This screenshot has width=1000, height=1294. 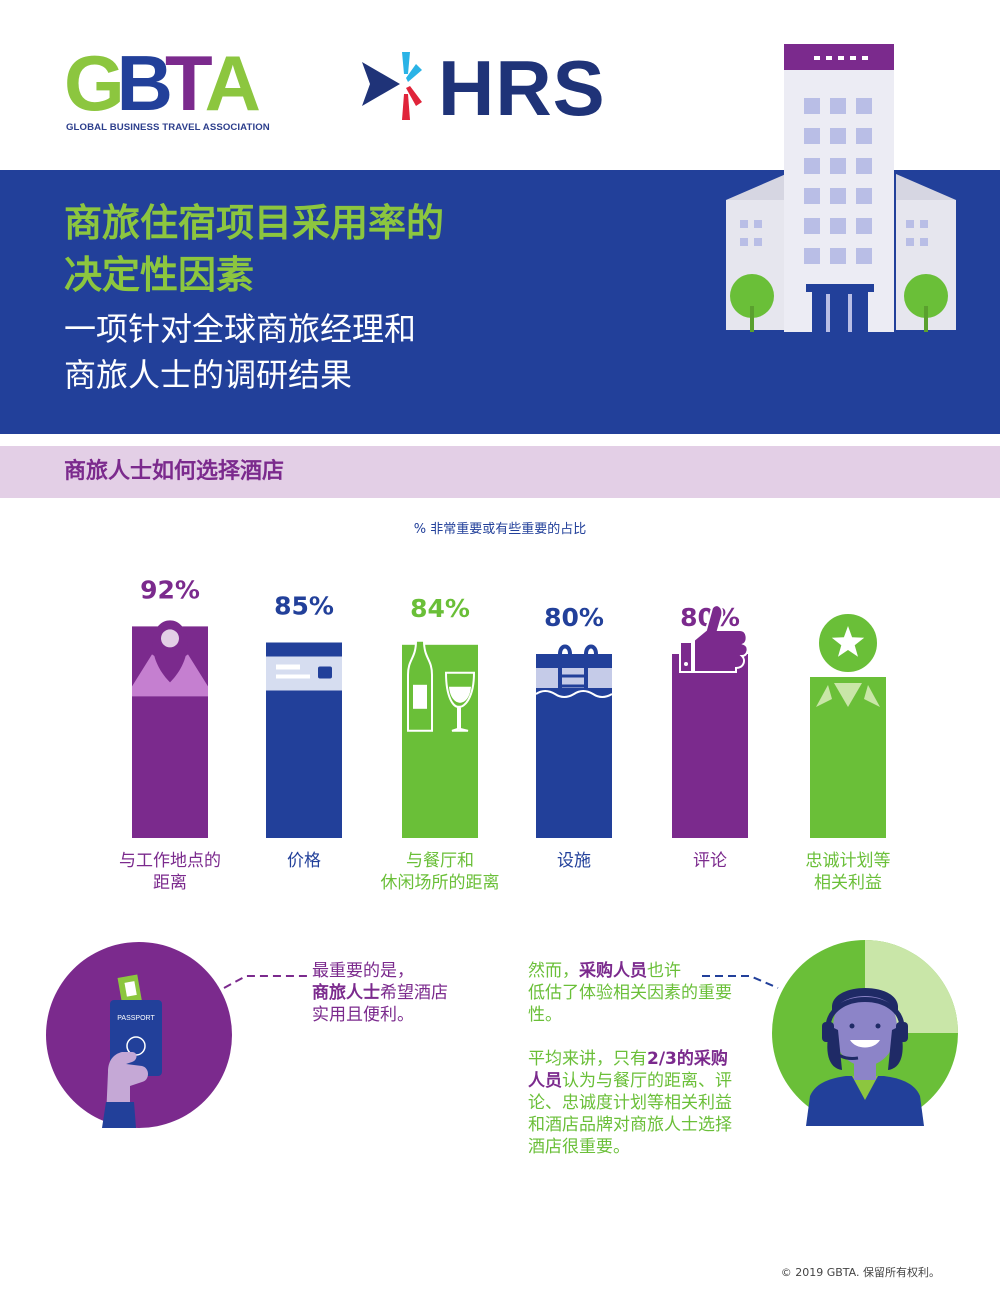 I want to click on page-title-line-2: 决定性因素, so click(x=159, y=275).